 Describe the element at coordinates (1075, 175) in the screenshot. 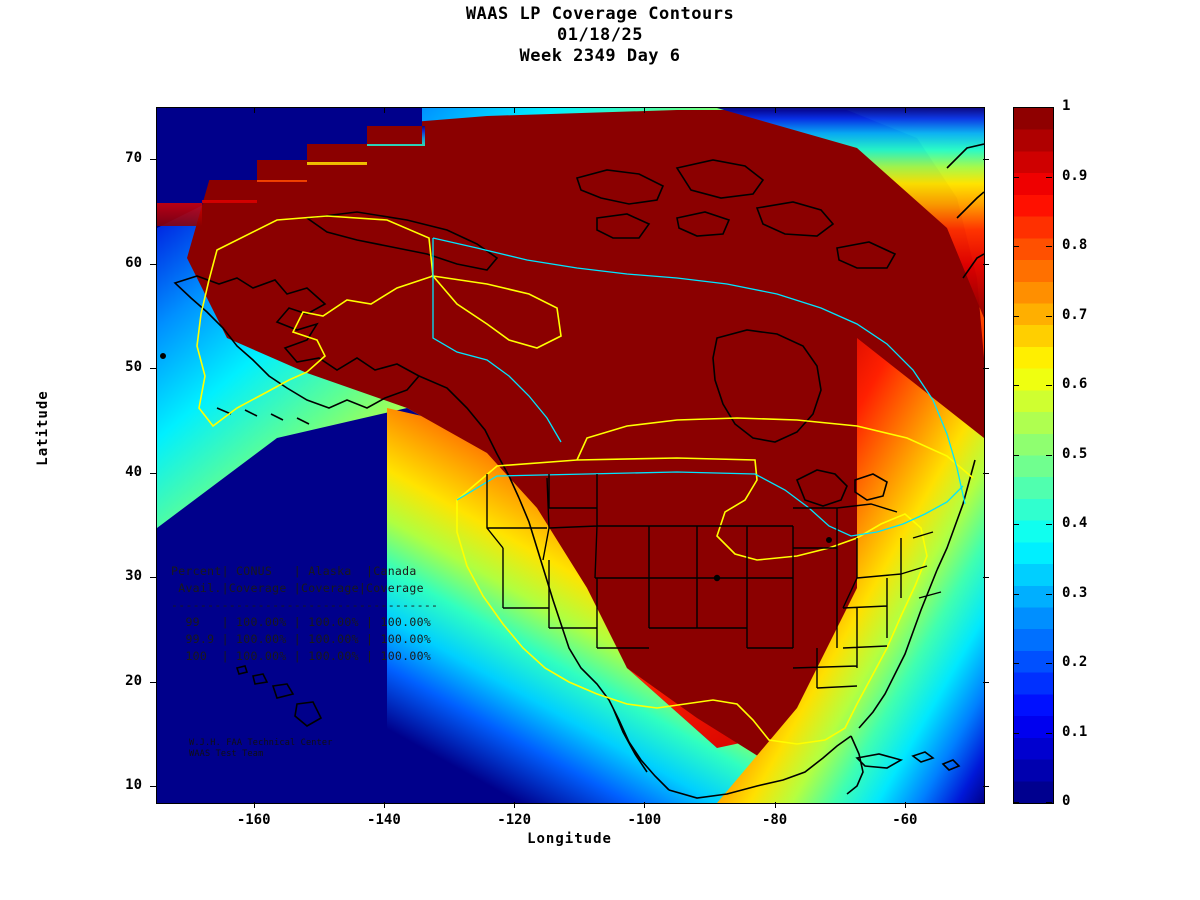

I see `colorbar-tick-label: 0.9` at that location.